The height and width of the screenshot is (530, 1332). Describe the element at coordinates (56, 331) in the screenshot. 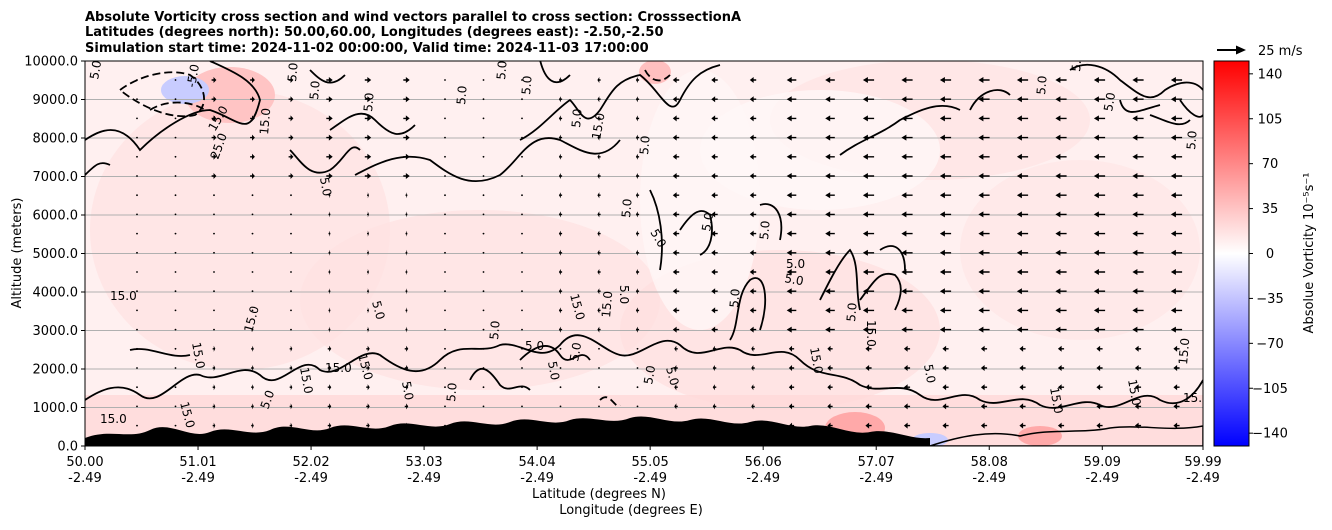

I see `y-tick-label: 3000.0` at that location.